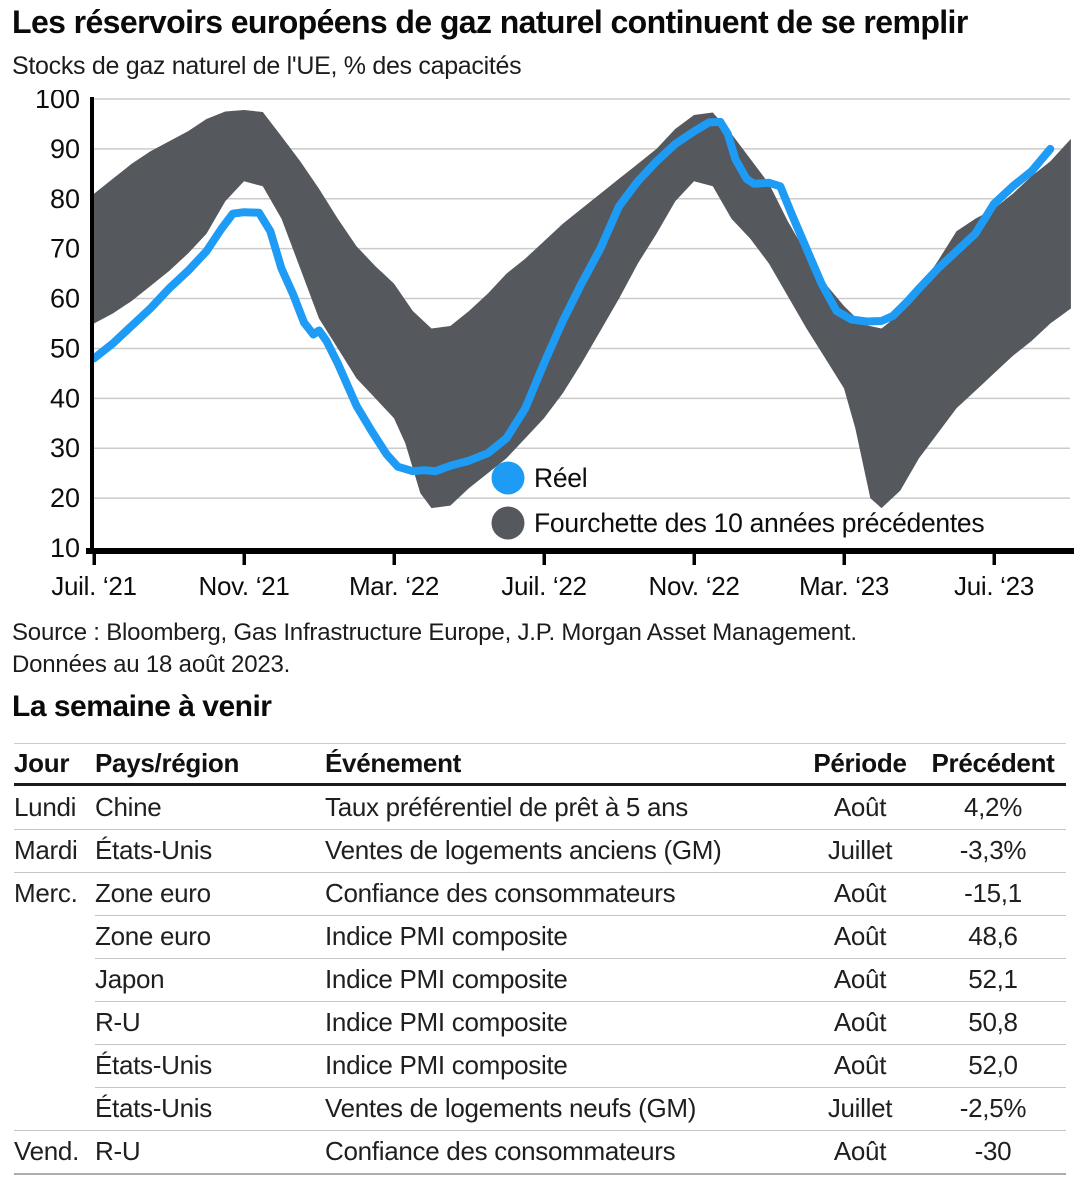 The image size is (1084, 1200). I want to click on cell-jour: Merc., so click(46, 893).